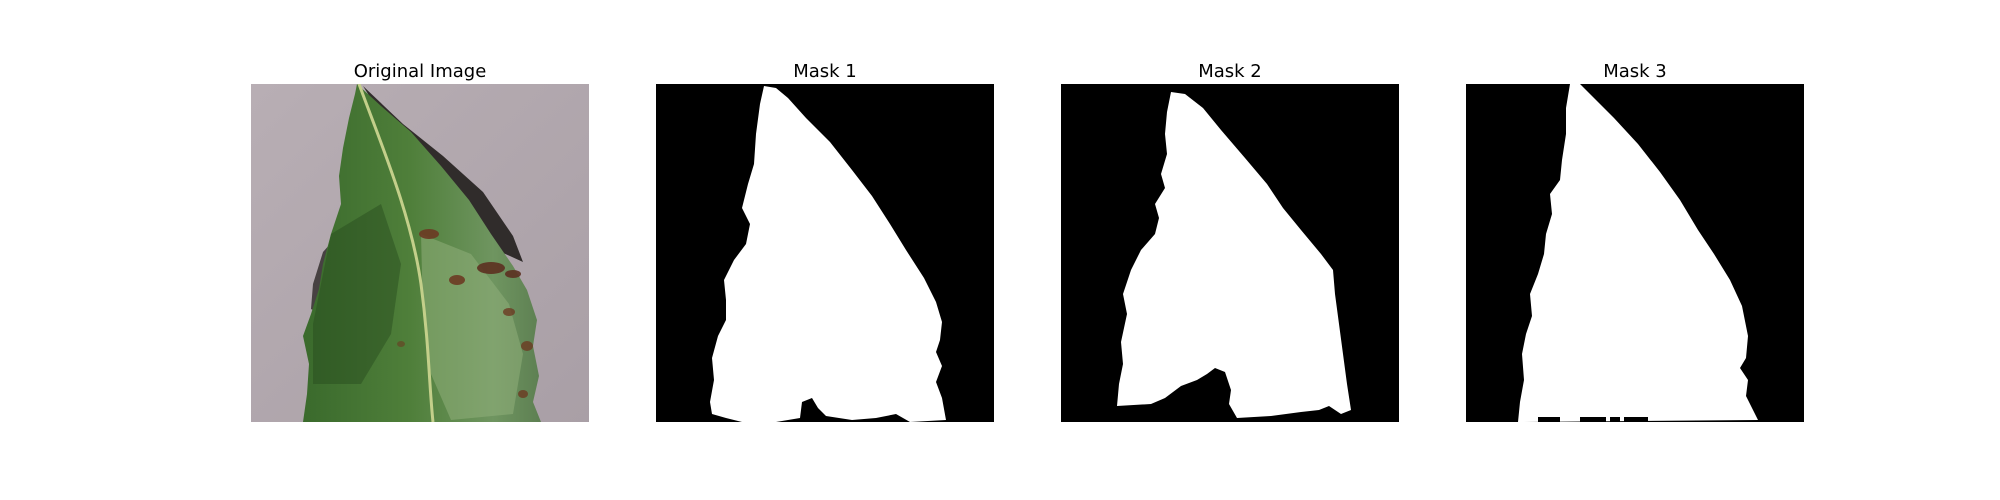 The image size is (2000, 500). I want to click on mask-3-image, so click(1635, 253).